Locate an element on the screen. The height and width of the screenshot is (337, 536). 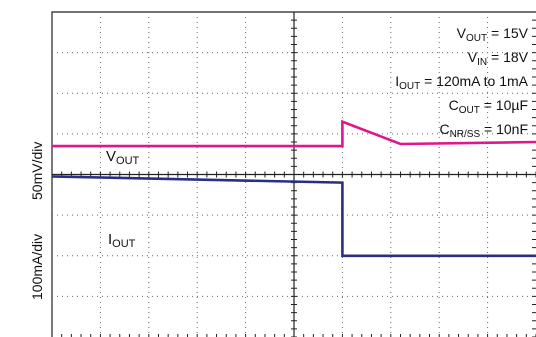
annotation-iout: IOUT = 120mA to 1mA is located at coordinates (461, 82).